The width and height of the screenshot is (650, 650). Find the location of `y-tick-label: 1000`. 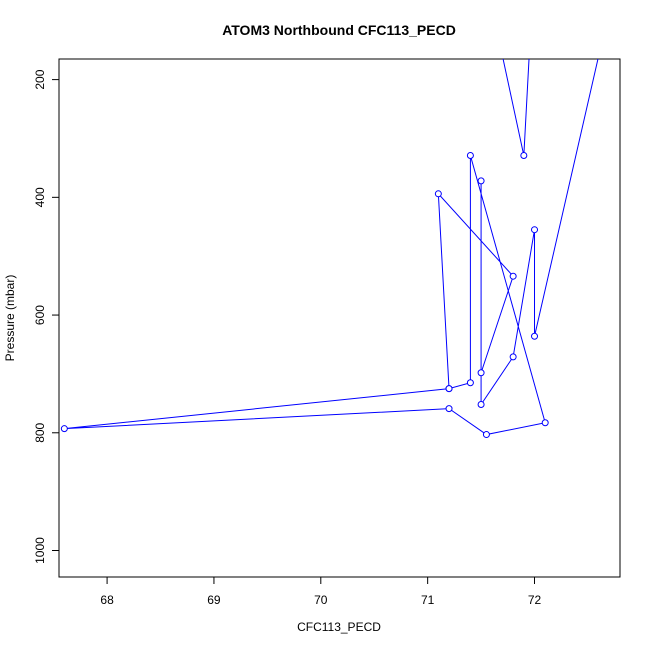

y-tick-label: 1000 is located at coordinates (40, 550).